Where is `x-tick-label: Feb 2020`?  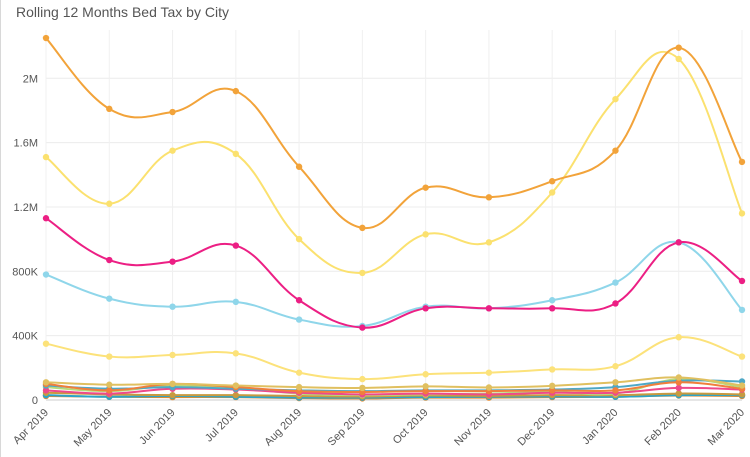 x-tick-label: Feb 2020 is located at coordinates (662, 427).